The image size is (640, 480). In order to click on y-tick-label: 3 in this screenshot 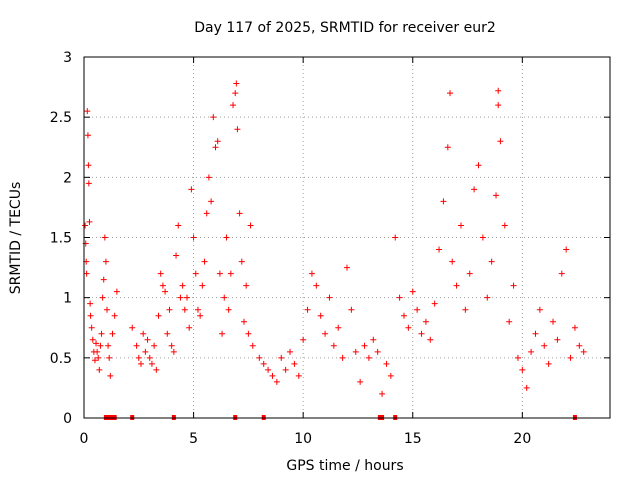, I will do `click(67, 58)`.